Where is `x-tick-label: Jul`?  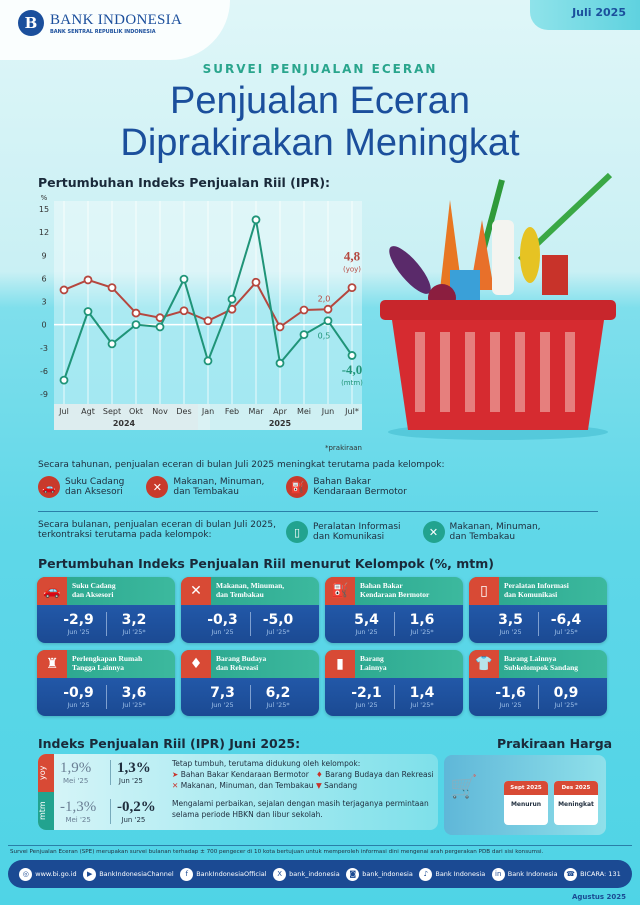 x-tick-label: Jul is located at coordinates (63, 411).